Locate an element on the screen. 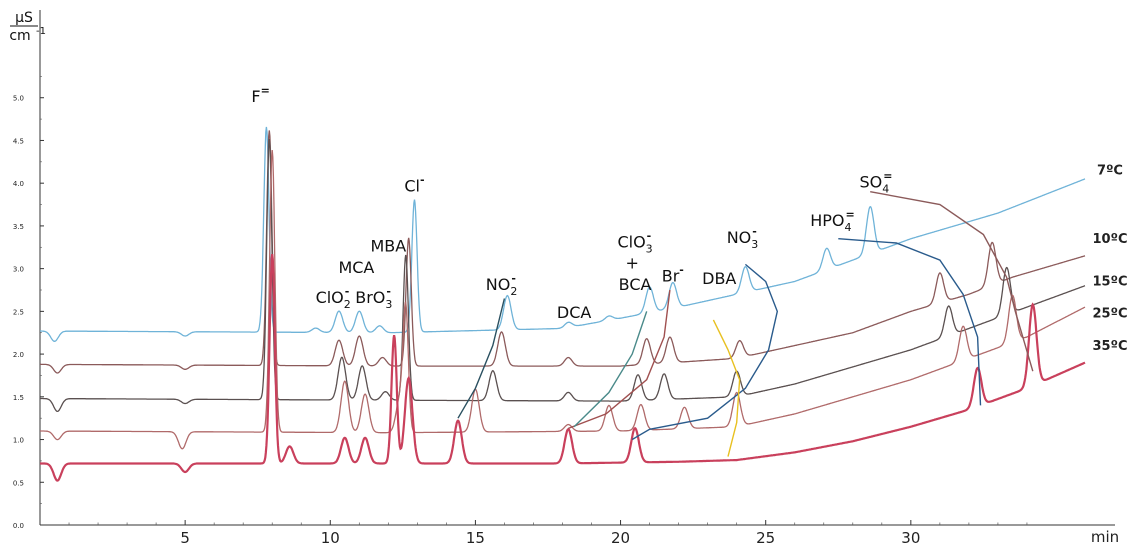 This screenshot has height=550, width=1129. y-unit-numerator: µS is located at coordinates (24, 18).